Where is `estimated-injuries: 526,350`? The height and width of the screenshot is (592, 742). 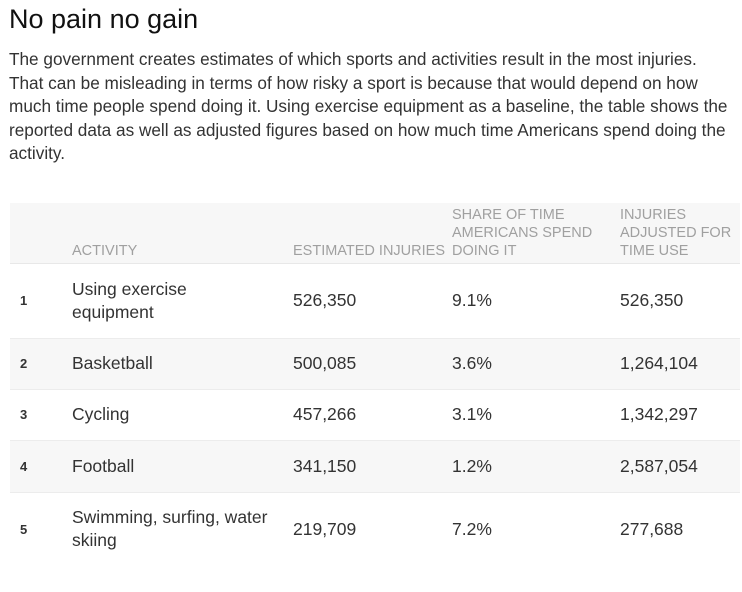 estimated-injuries: 526,350 is located at coordinates (372, 301).